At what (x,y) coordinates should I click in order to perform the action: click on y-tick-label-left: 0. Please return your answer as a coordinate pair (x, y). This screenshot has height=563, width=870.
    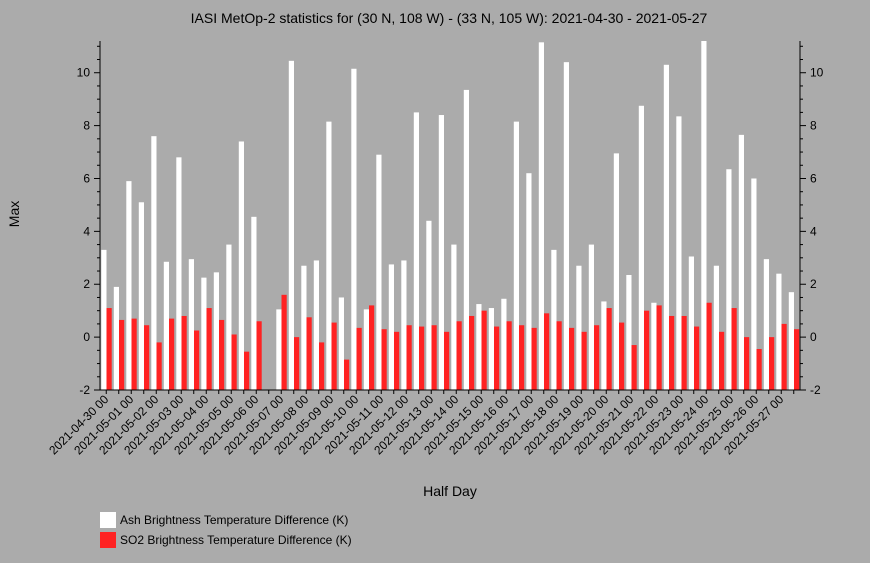
    Looking at the image, I should click on (86, 337).